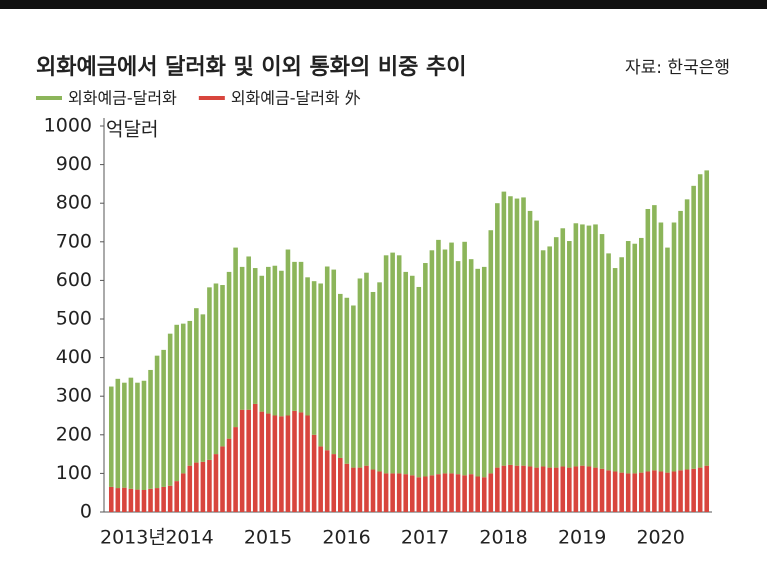 Image resolution: width=767 pixels, height=585 pixels. Describe the element at coordinates (251, 67) in the screenshot. I see `chart-title: 외화예금에서 달러화 및 이외 통화의 비중 추이` at that location.